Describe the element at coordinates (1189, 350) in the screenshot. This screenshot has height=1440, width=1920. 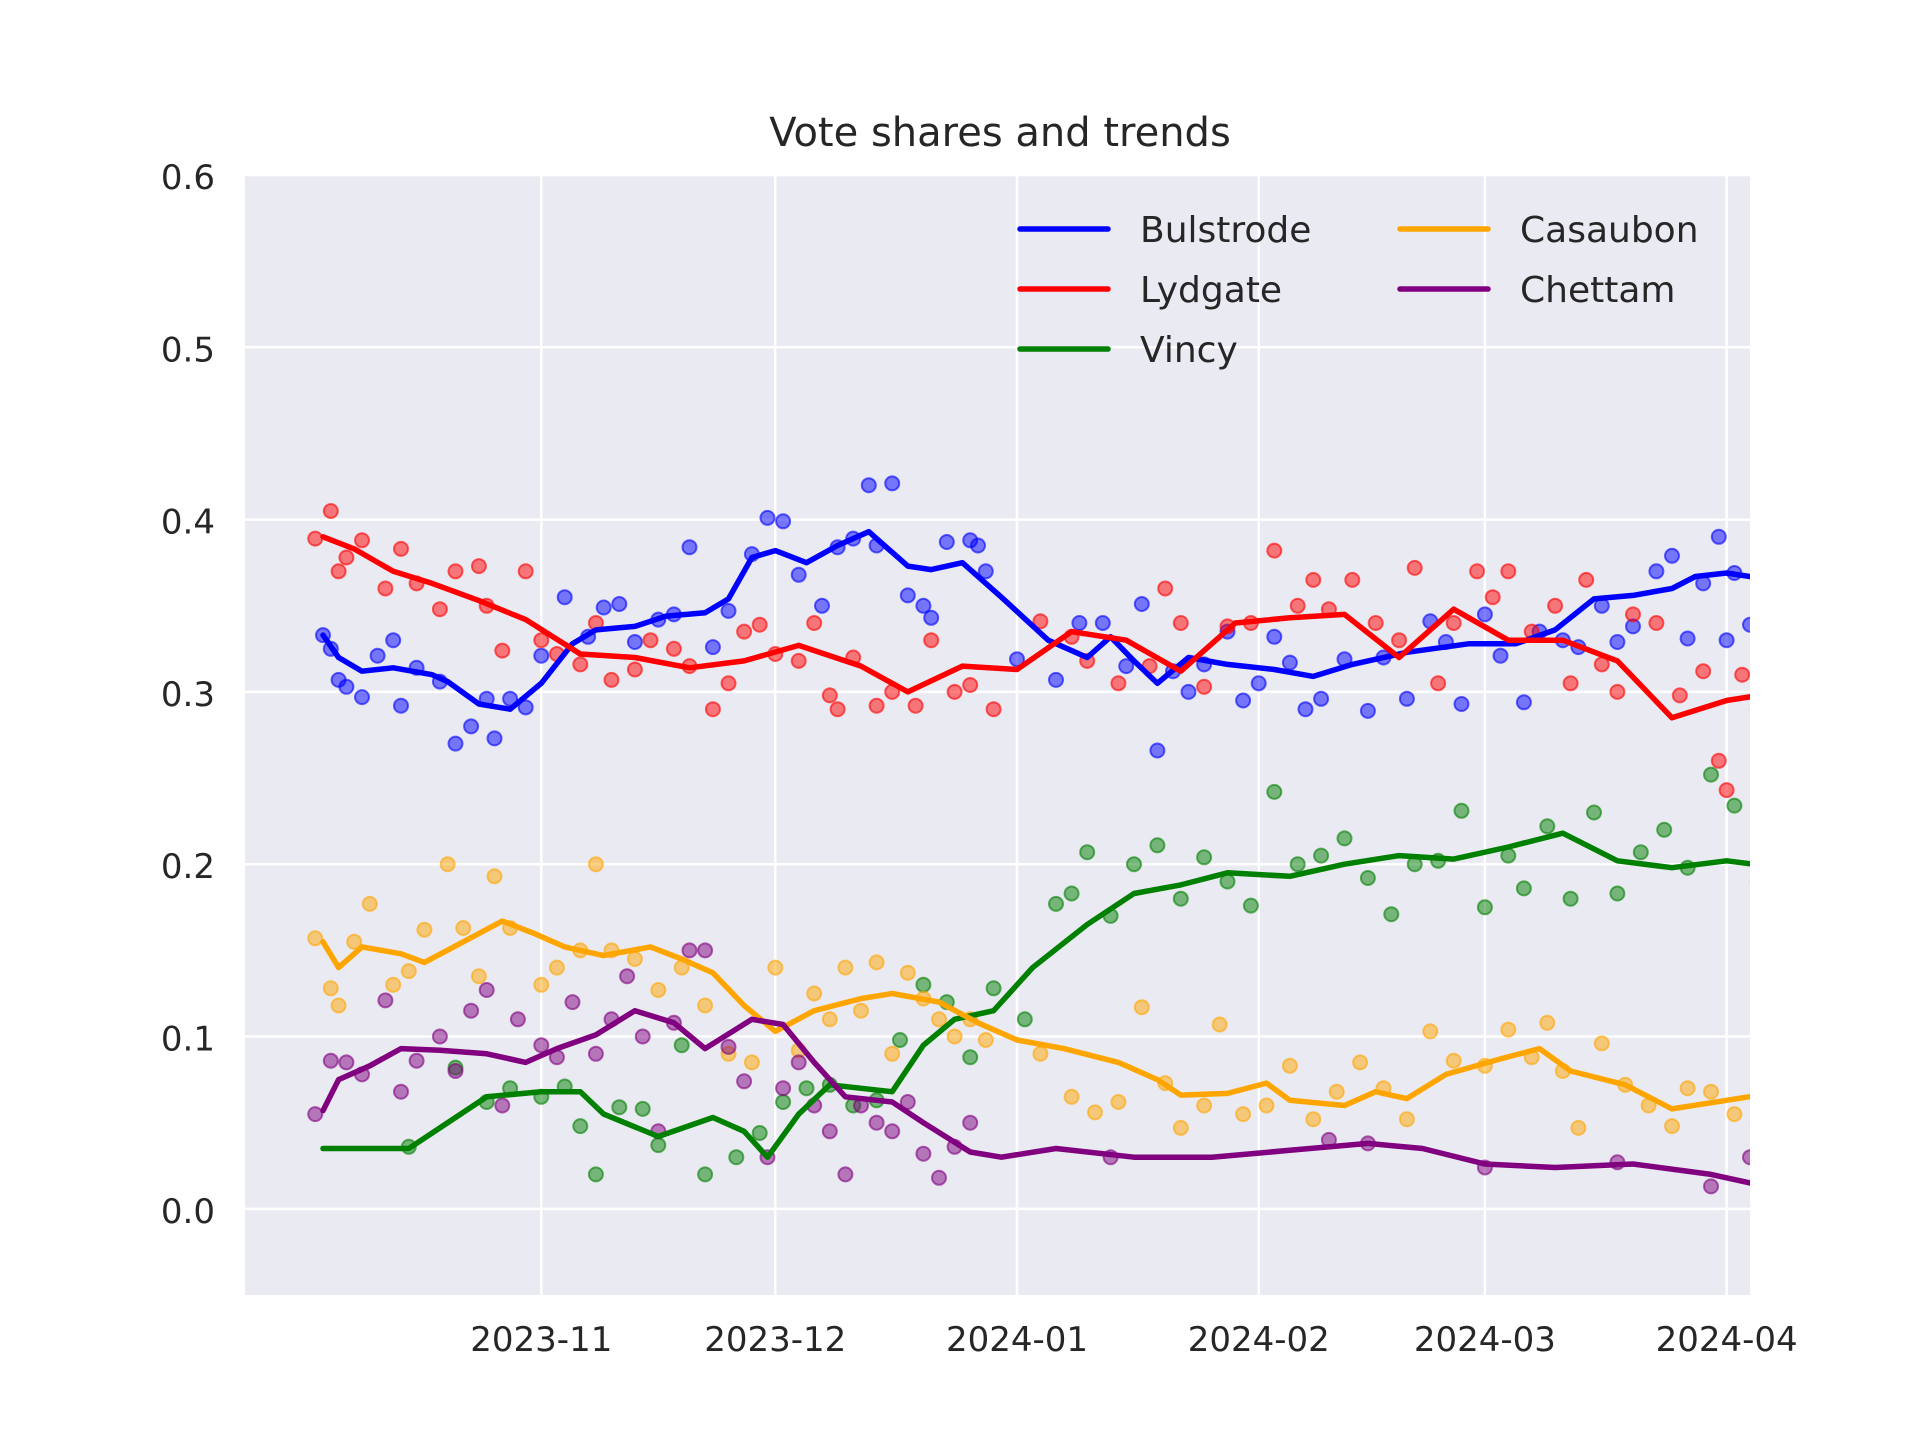
I see `legend-label-vincy: Vincy` at that location.